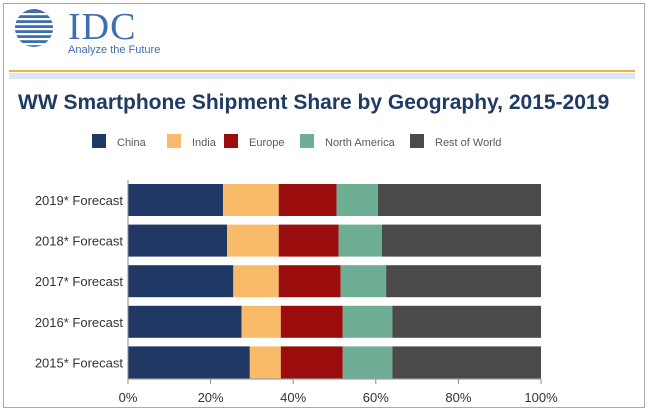  Describe the element at coordinates (79, 200) in the screenshot. I see `category-label-0: 2019* Forecast` at that location.